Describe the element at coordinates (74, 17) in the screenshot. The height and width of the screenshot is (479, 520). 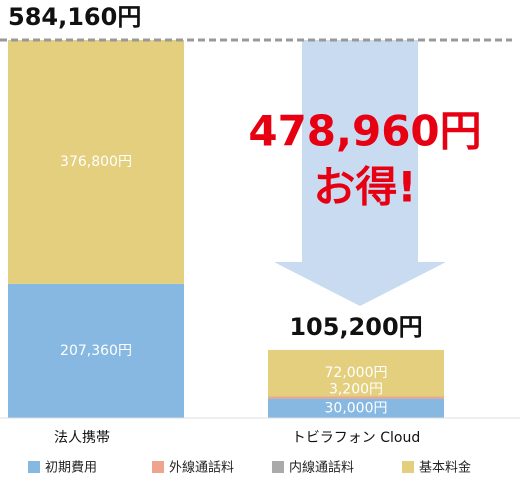
I see `total-label: 584,160円` at that location.